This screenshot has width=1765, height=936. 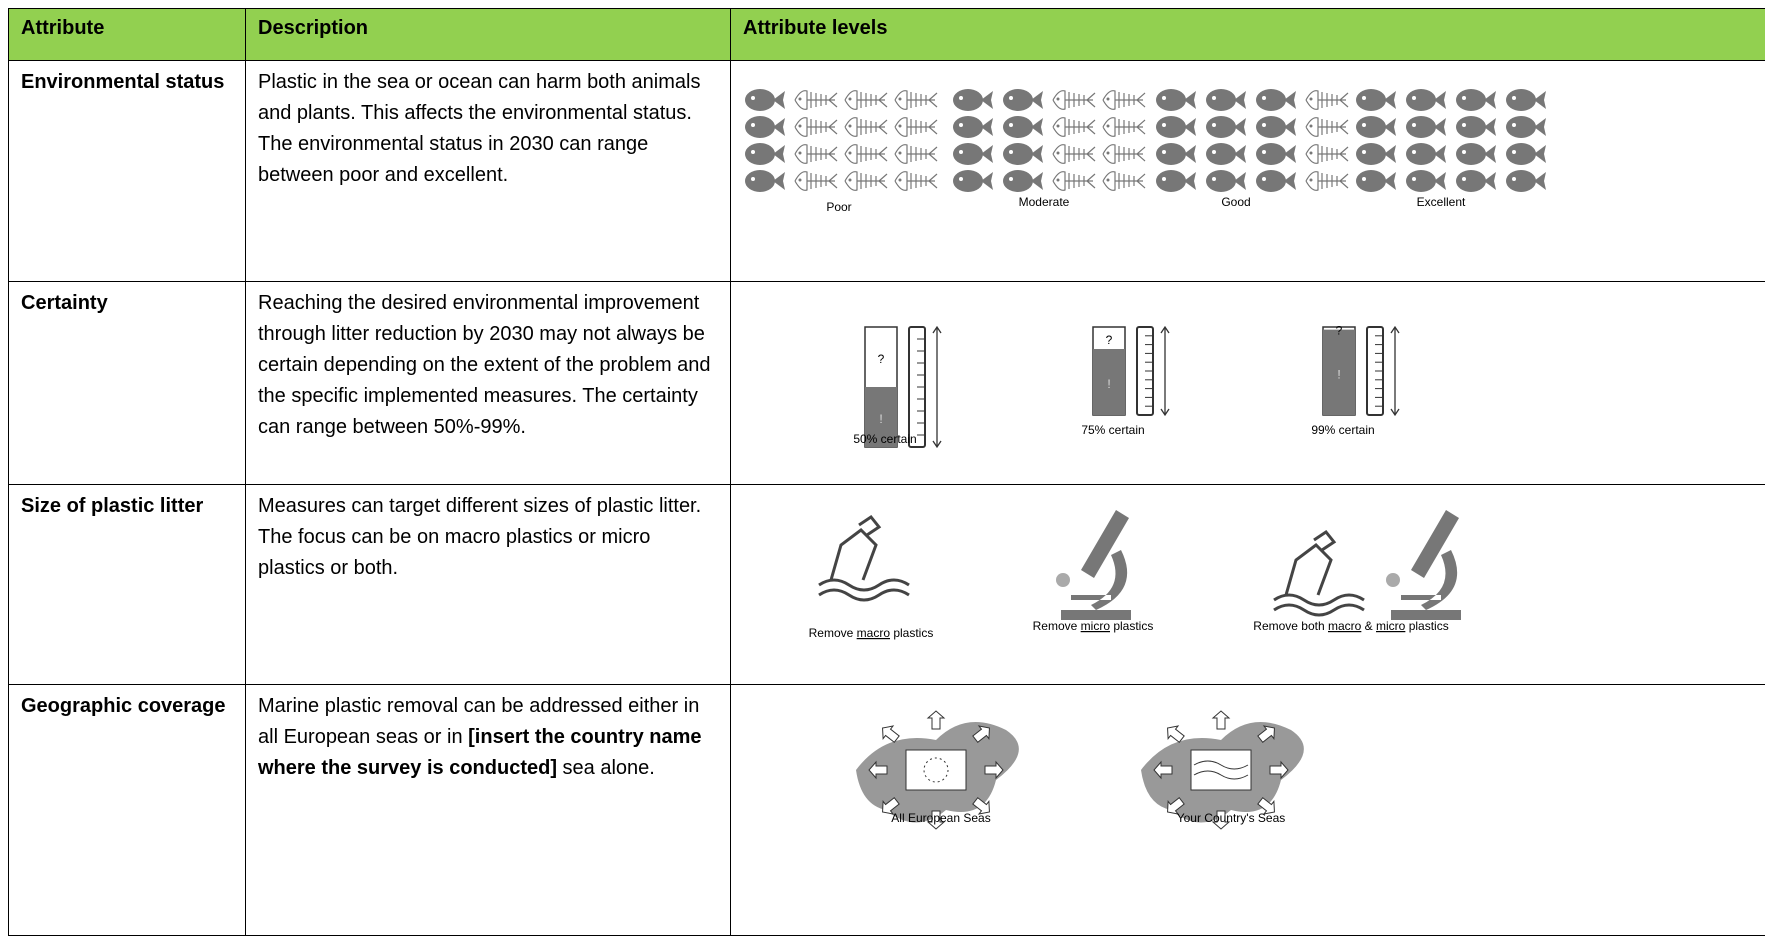 What do you see at coordinates (937, 387) in the screenshot?
I see `range-arrow` at bounding box center [937, 387].